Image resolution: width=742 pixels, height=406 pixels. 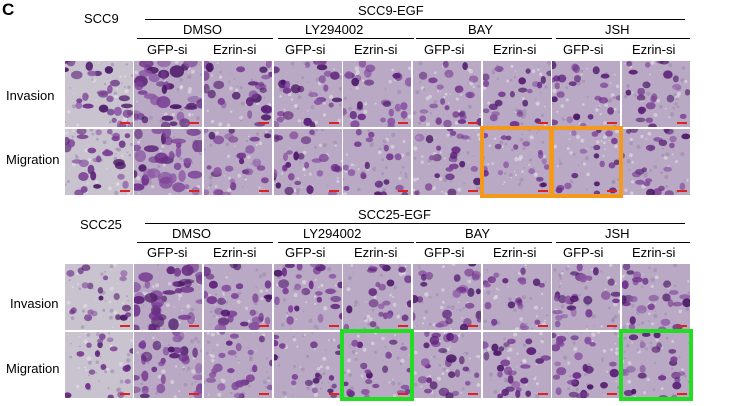 What do you see at coordinates (415, 223) in the screenshot?
I see `group-divider-scc25` at bounding box center [415, 223].